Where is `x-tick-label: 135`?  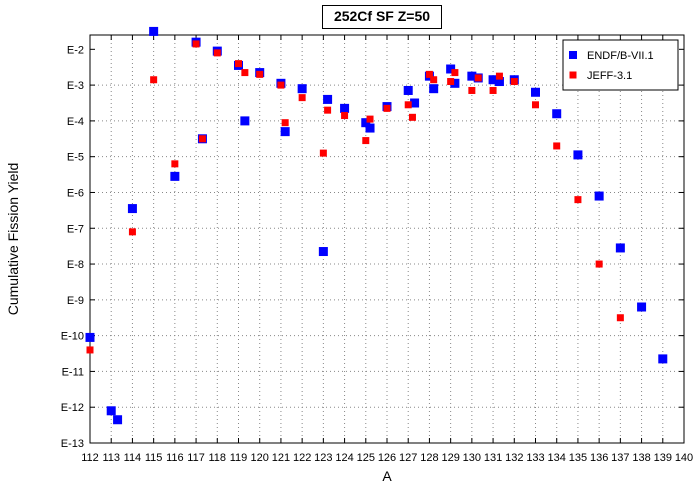 x-tick-label: 135 is located at coordinates (578, 458).